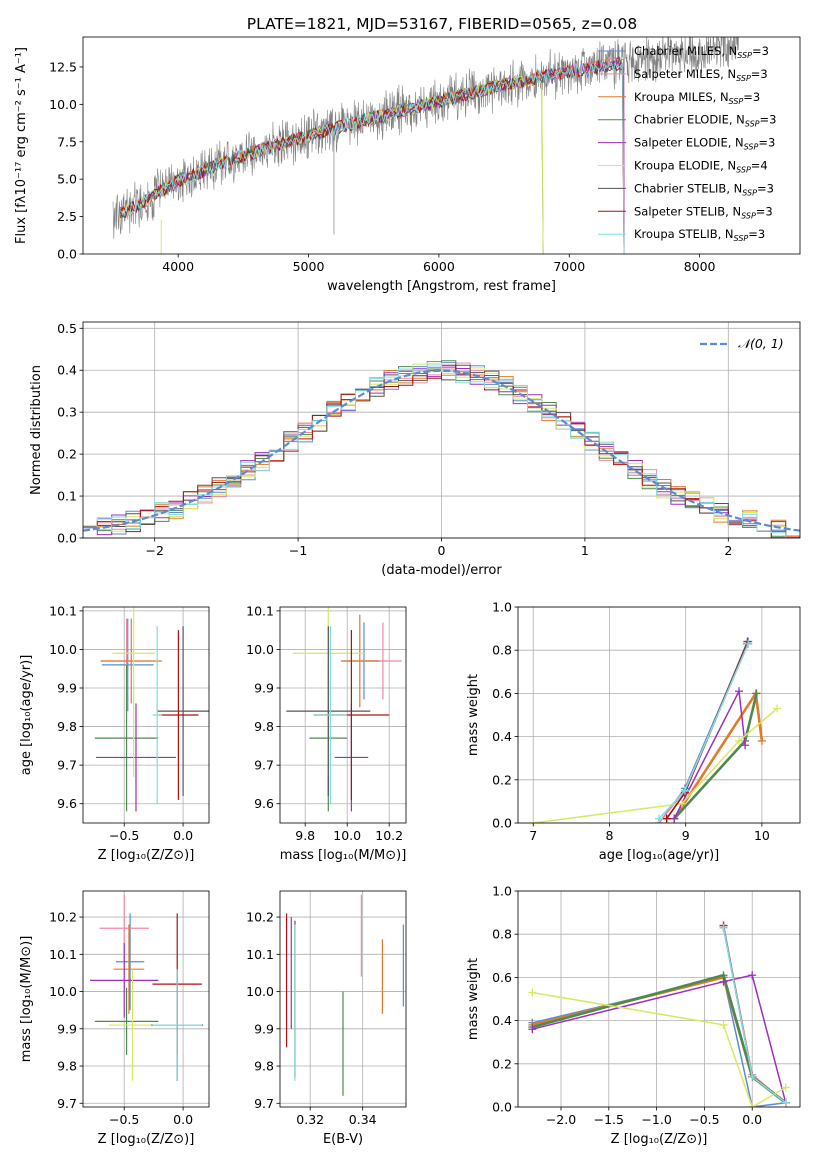  Describe the element at coordinates (442, 550) in the screenshot. I see `x-tick-label: 0` at that location.